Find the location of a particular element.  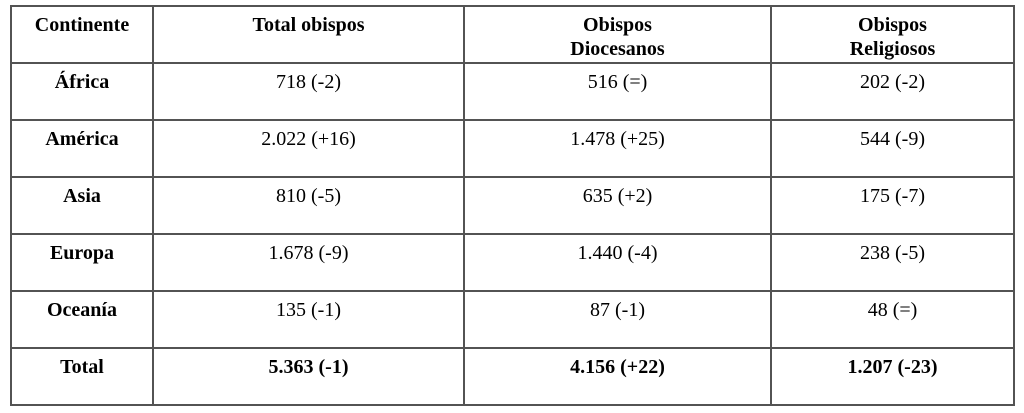

obispos-diocesanos-value: 1.440 (-4) is located at coordinates (617, 262).